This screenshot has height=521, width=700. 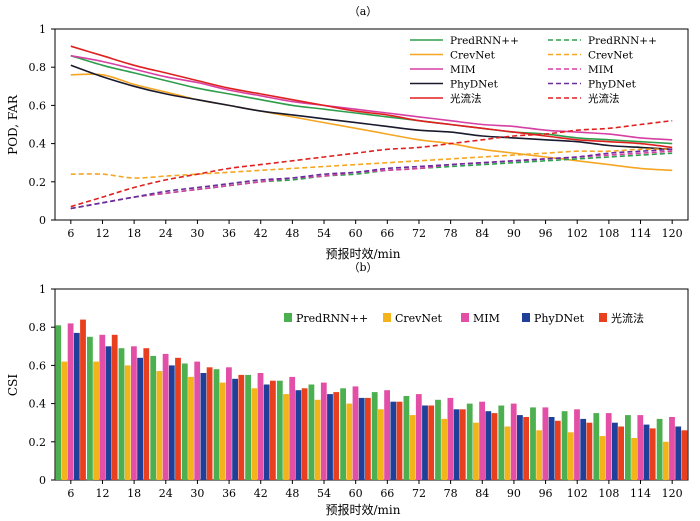 What do you see at coordinates (332, 318) in the screenshot?
I see `panel-b-legend-label: PredRNN++` at bounding box center [332, 318].